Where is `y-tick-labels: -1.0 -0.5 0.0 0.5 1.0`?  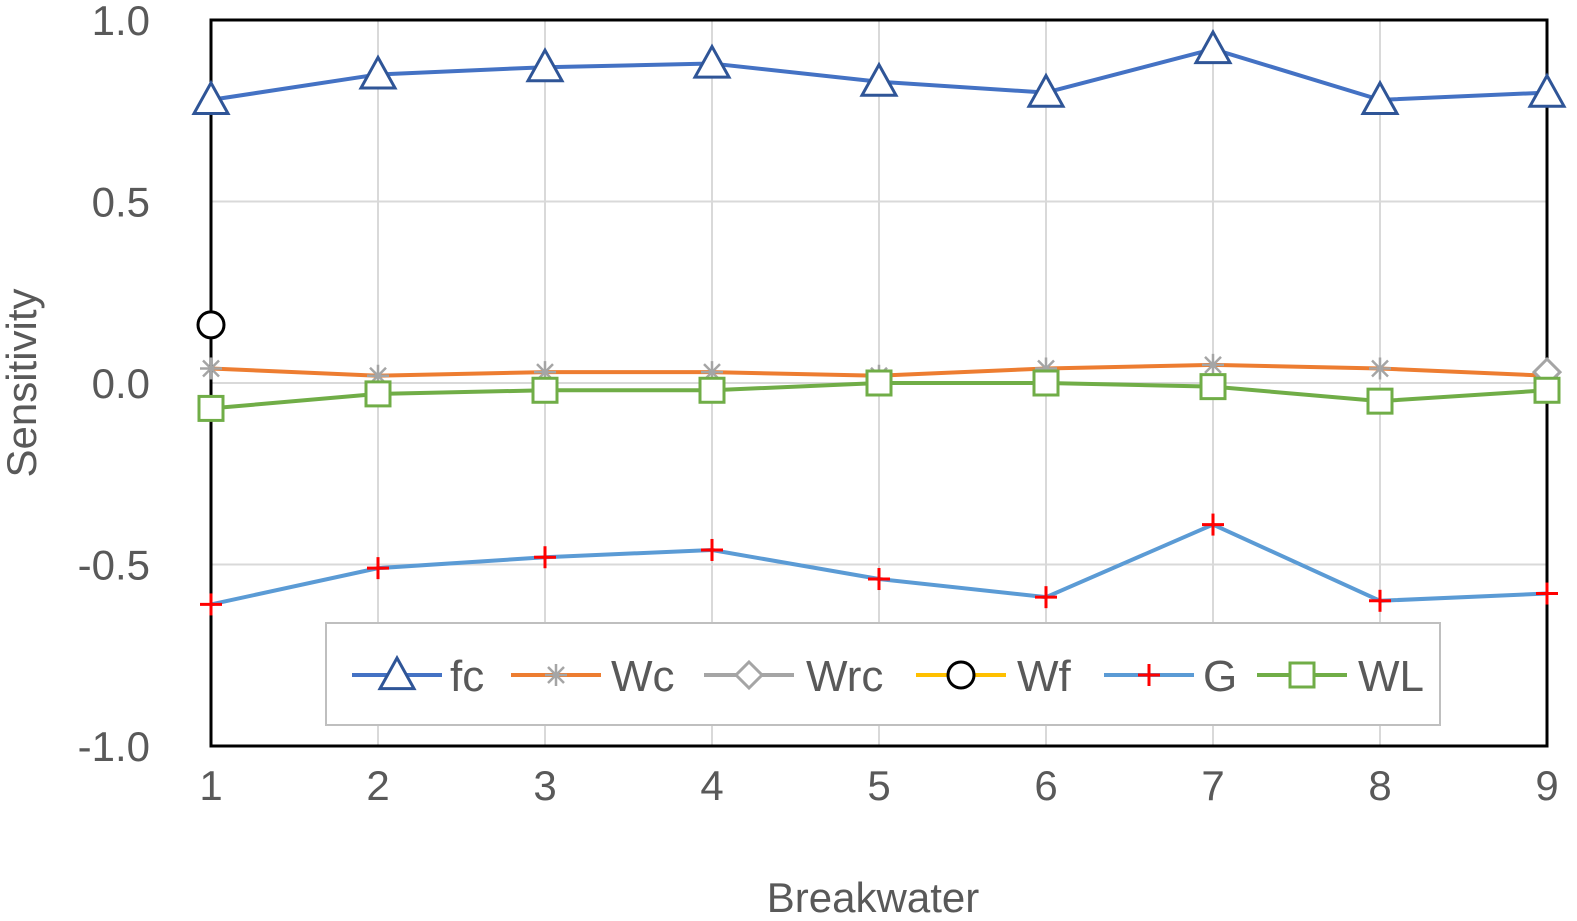
y-tick-labels: -1.0 -0.5 0.0 0.5 1.0 is located at coordinates (114, 385).